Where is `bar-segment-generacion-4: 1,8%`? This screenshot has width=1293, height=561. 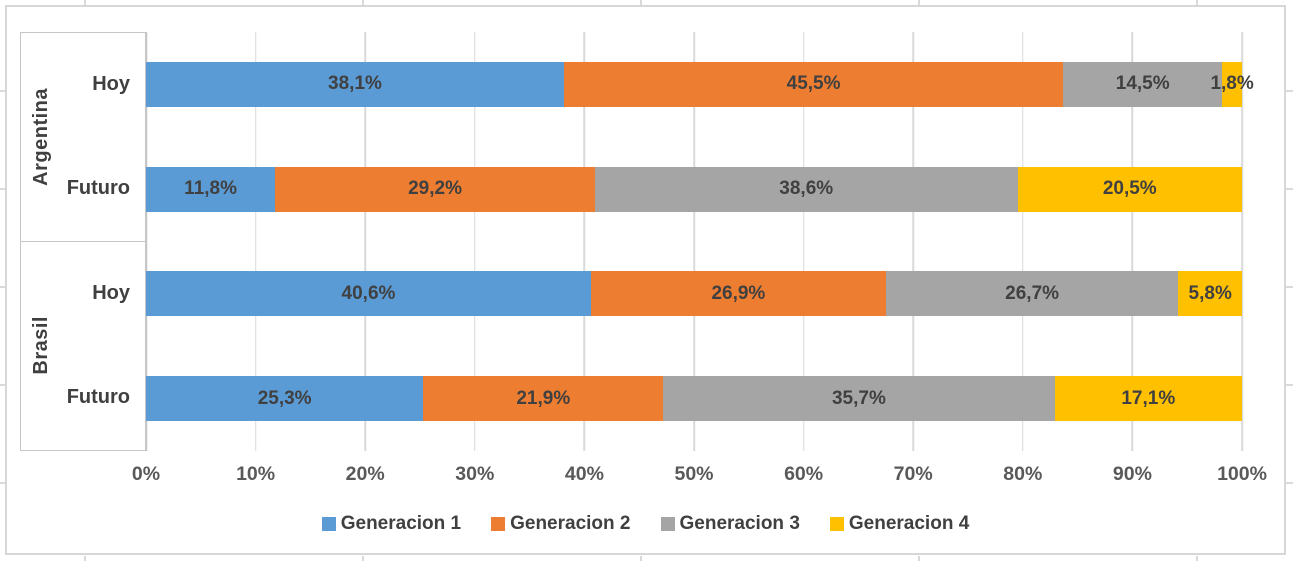
bar-segment-generacion-4: 1,8% is located at coordinates (1232, 84).